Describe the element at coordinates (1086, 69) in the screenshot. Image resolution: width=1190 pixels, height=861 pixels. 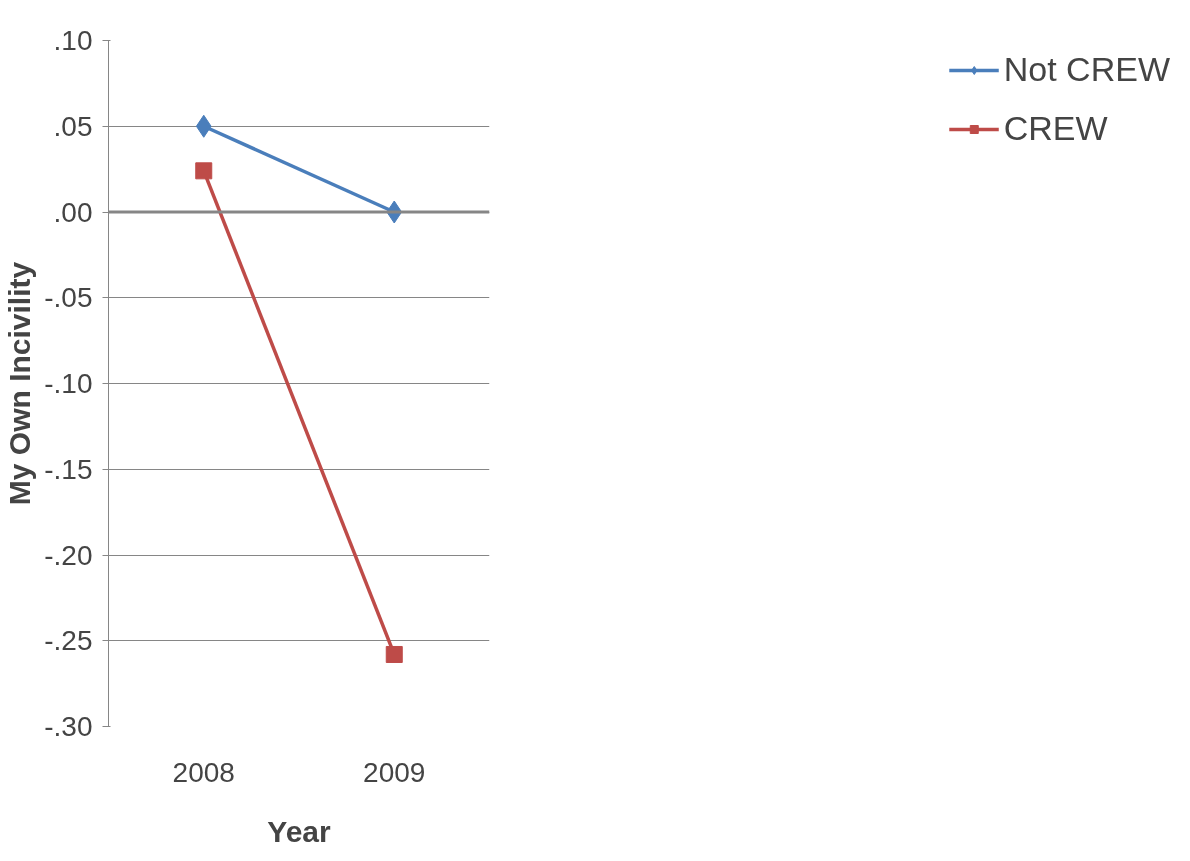
I see `legend-label: Not CREW` at that location.